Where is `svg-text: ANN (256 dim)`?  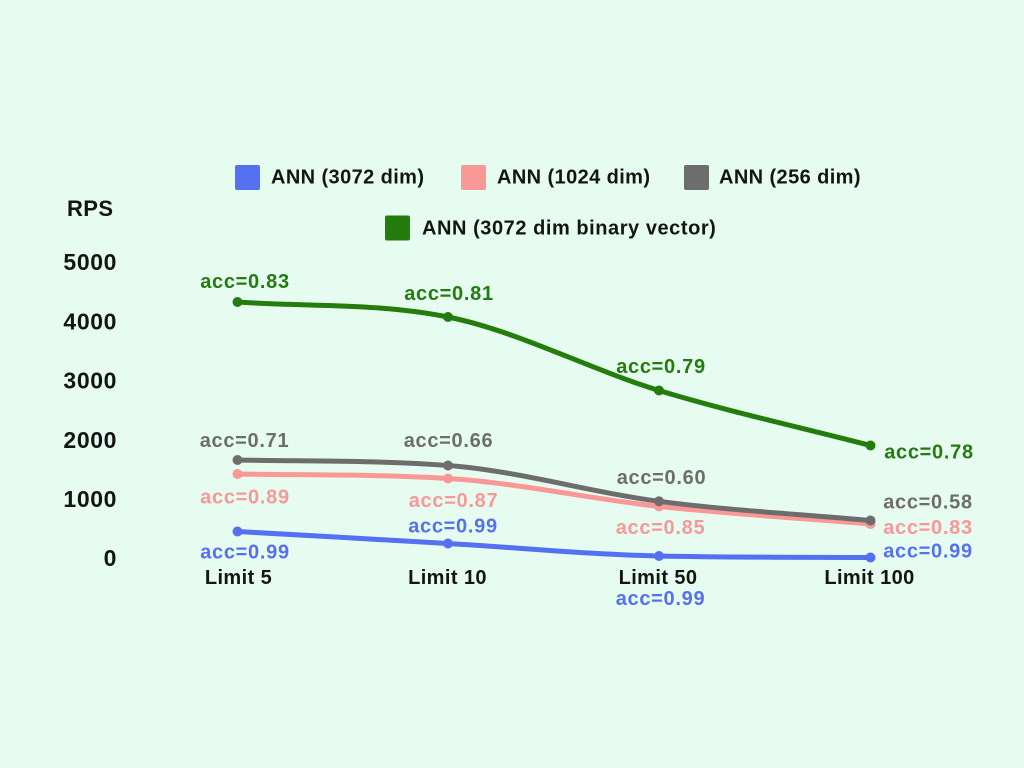 svg-text: ANN (256 dim) is located at coordinates (790, 178).